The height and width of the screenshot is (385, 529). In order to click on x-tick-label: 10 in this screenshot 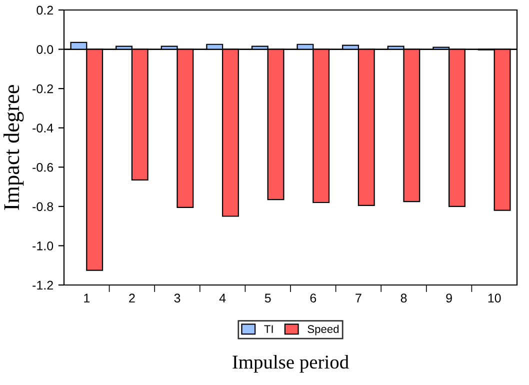, I will do `click(494, 298)`.